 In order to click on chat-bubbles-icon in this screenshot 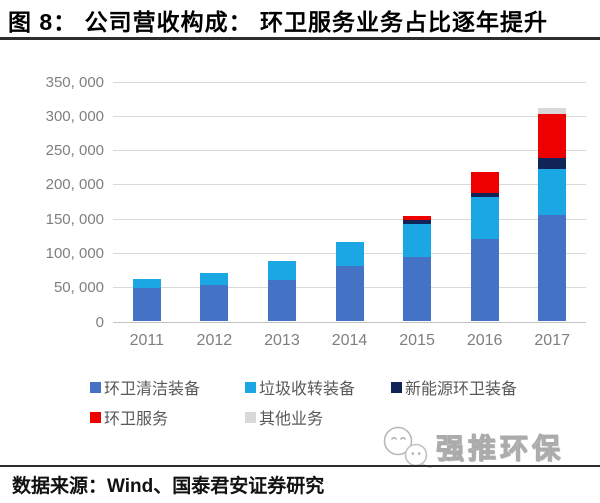, I will do `click(408, 447)`.